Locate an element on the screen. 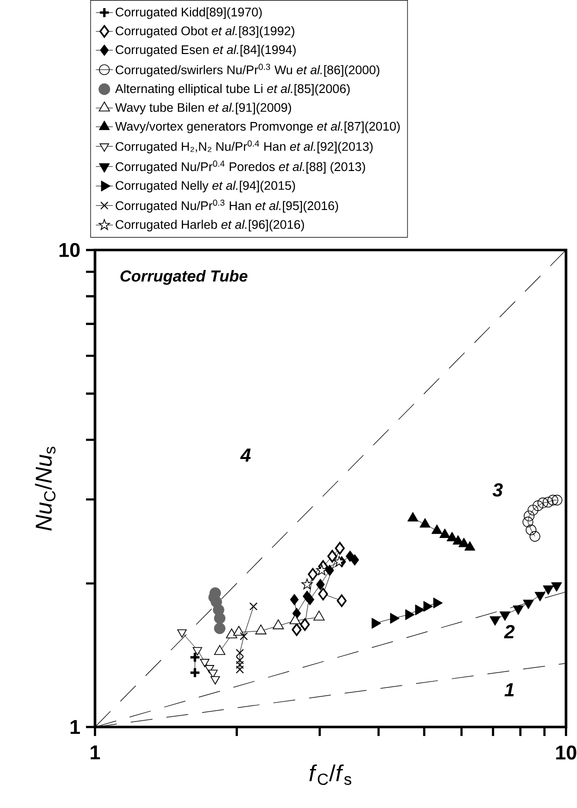  text: Corrugated Tube is located at coordinates (184, 277).